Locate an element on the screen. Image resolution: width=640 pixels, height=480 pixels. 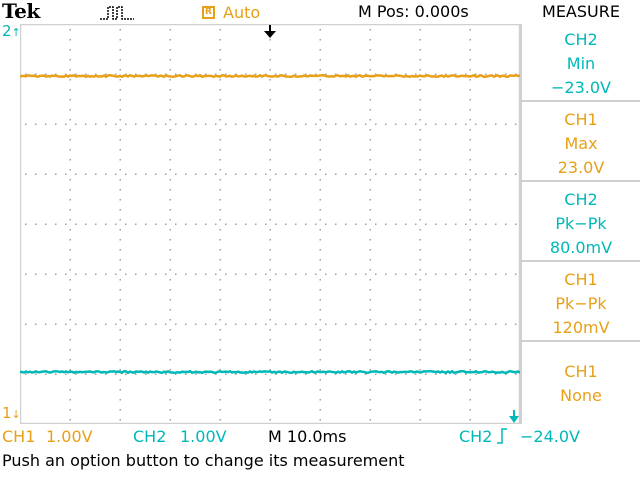
ch1-waveform-trace is located at coordinates (270, 76).